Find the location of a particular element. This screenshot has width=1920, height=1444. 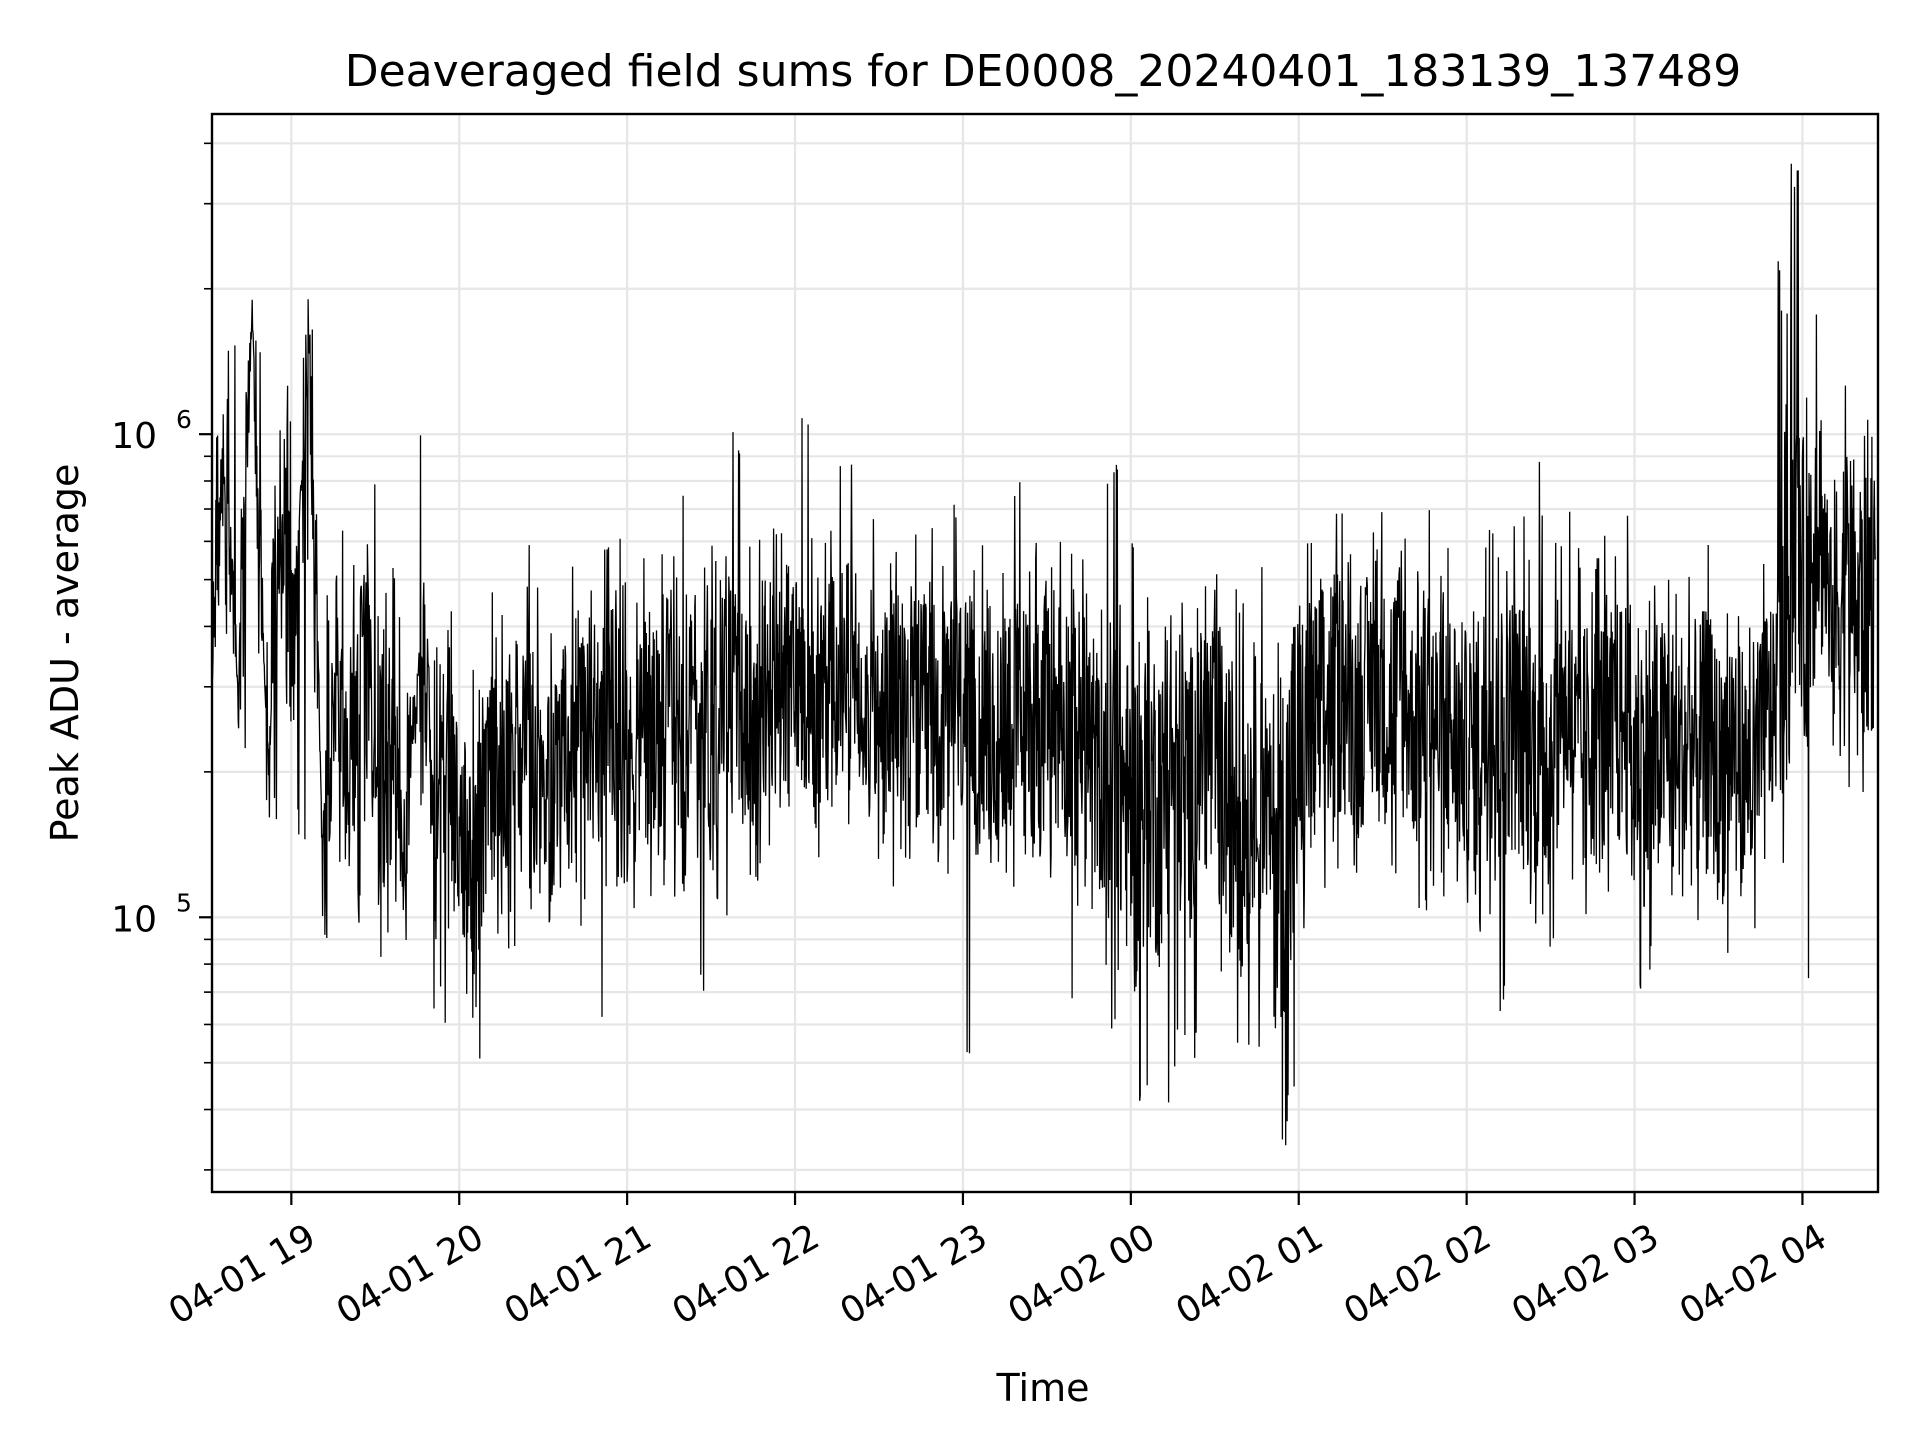

x-tick-label: 04-01 19 is located at coordinates (242, 1274).